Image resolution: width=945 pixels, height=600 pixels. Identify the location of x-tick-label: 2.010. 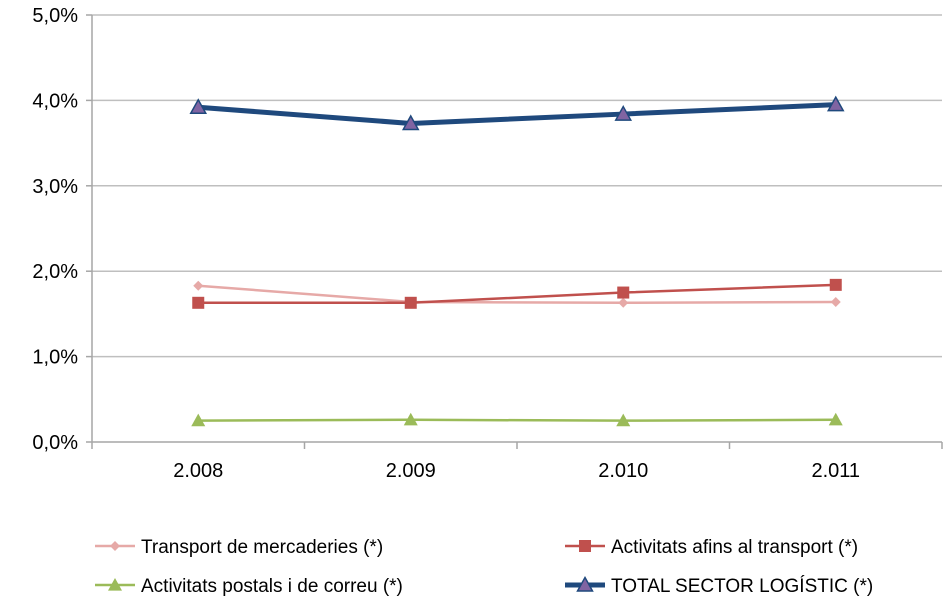
(623, 471).